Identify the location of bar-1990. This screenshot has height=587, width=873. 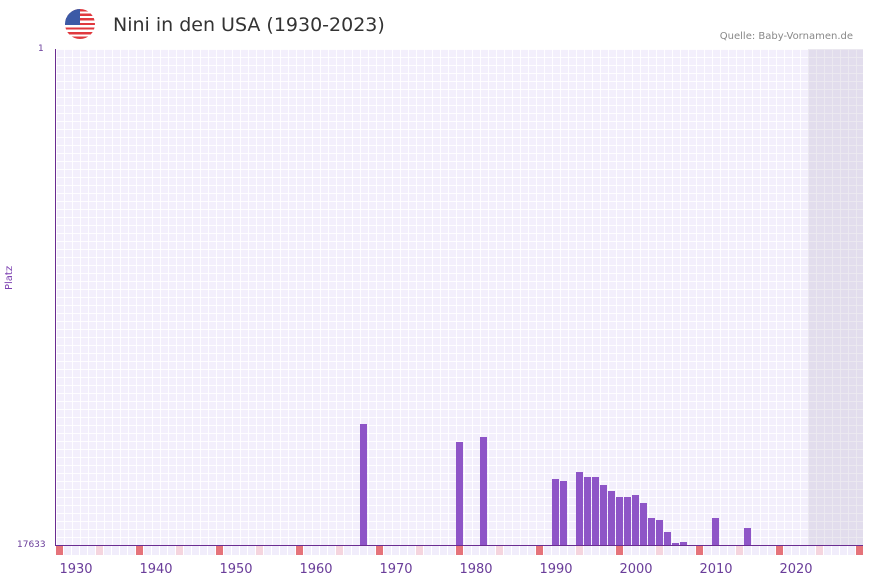
(555, 512).